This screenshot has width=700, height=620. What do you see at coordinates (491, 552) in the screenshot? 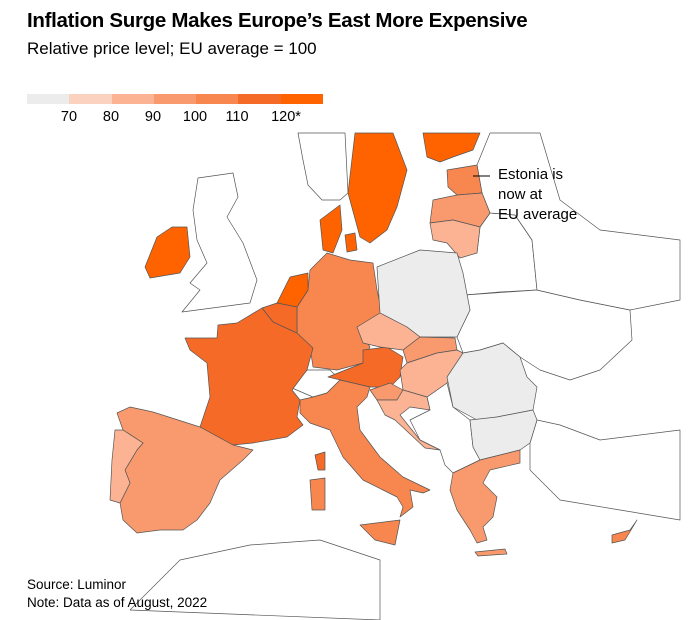
I see `country-greece-crete` at bounding box center [491, 552].